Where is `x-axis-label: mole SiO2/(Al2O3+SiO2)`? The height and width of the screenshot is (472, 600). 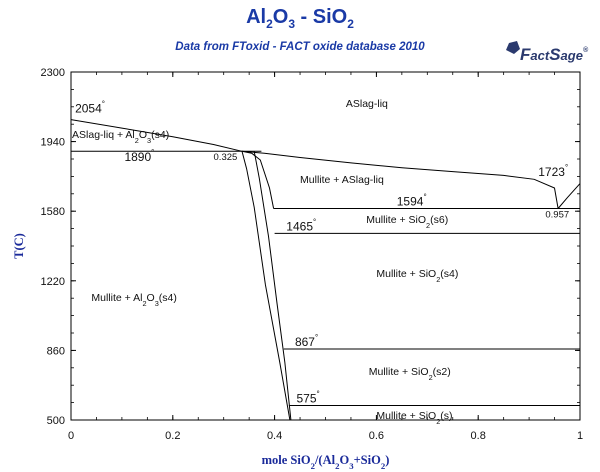
x-axis-label: mole SiO2/(Al2O3+SiO2) is located at coordinates (326, 462).